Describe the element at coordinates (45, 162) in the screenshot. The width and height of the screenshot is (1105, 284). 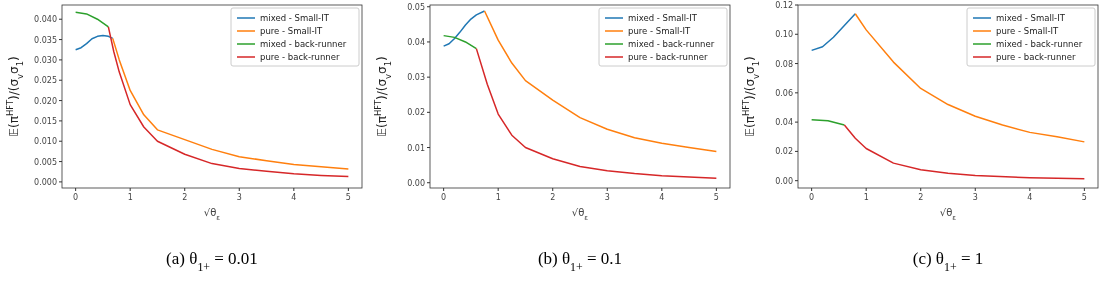
I see `y-tick-label: 0.005` at that location.